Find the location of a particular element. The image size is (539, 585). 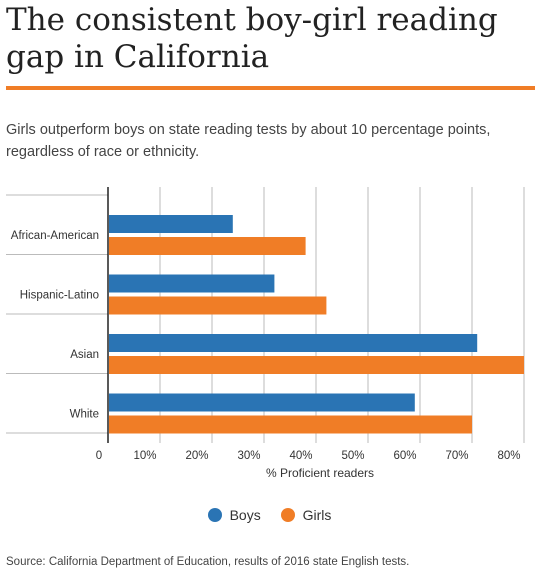

x-tick-label: 10% is located at coordinates (144, 456).